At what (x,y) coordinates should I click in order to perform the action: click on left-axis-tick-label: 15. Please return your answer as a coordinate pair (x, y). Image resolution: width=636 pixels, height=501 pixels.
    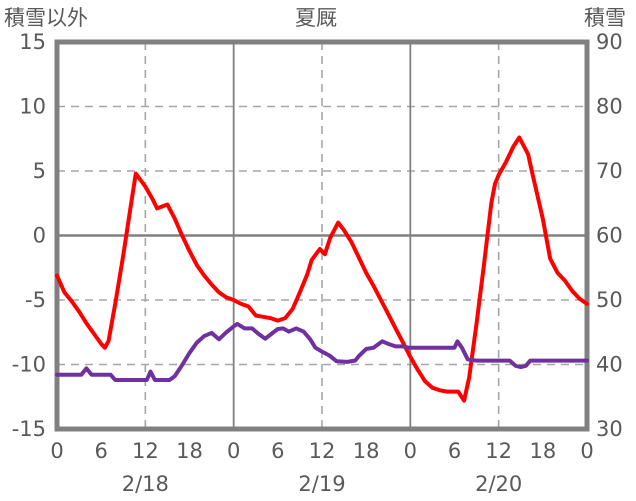
    Looking at the image, I should click on (32, 42).